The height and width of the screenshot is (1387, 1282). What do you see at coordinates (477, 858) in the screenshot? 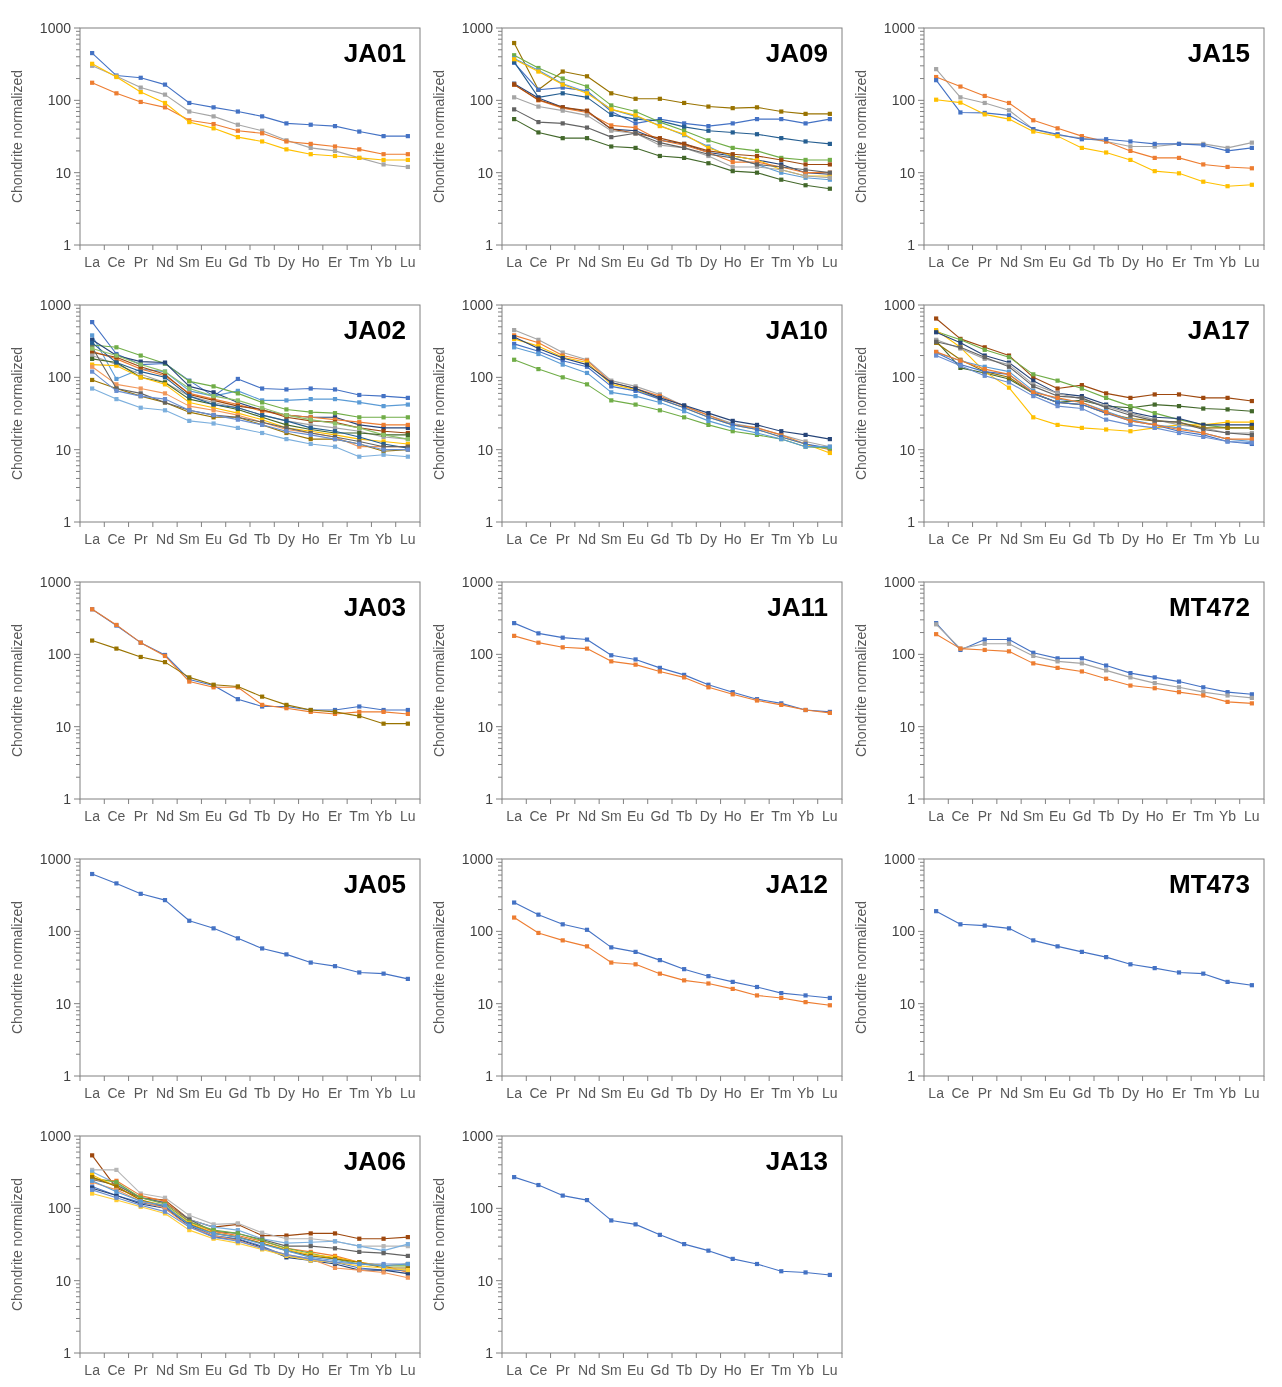
I see `y-tick-label: 1000` at bounding box center [477, 858].